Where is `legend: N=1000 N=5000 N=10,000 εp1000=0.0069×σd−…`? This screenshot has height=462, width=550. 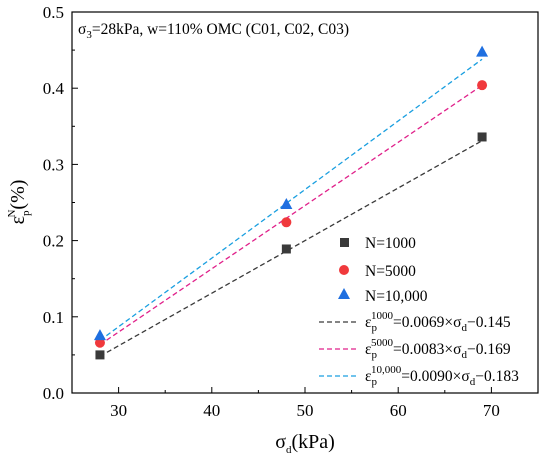
legend: N=1000 N=5000 N=10,000 εp1000=0.0069×σd−… is located at coordinates (419, 311).